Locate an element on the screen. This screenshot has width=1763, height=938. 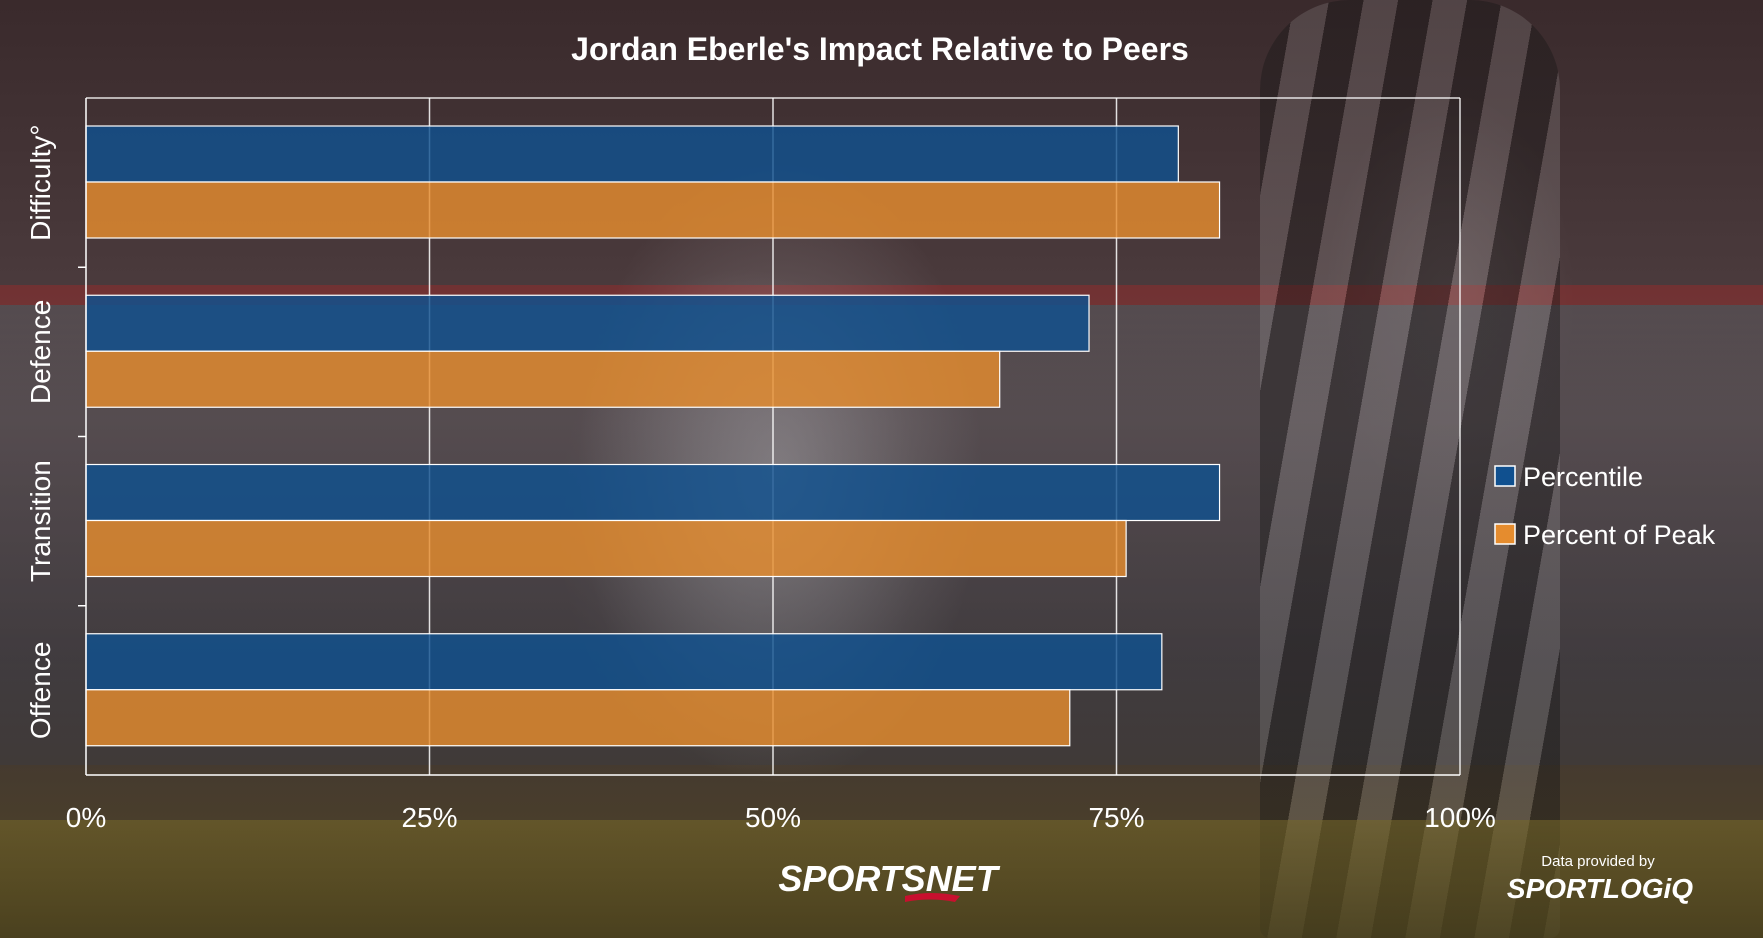
x-tick-label: 25% is located at coordinates (429, 817).